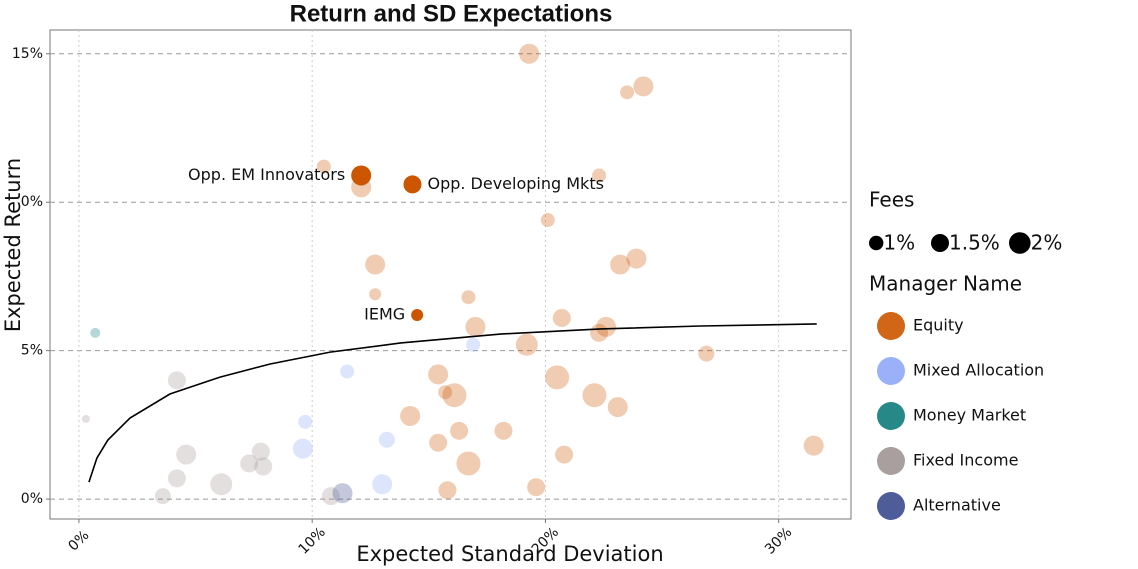 The image size is (1138, 569). What do you see at coordinates (945, 284) in the screenshot?
I see `legend-title: Manager Name` at bounding box center [945, 284].